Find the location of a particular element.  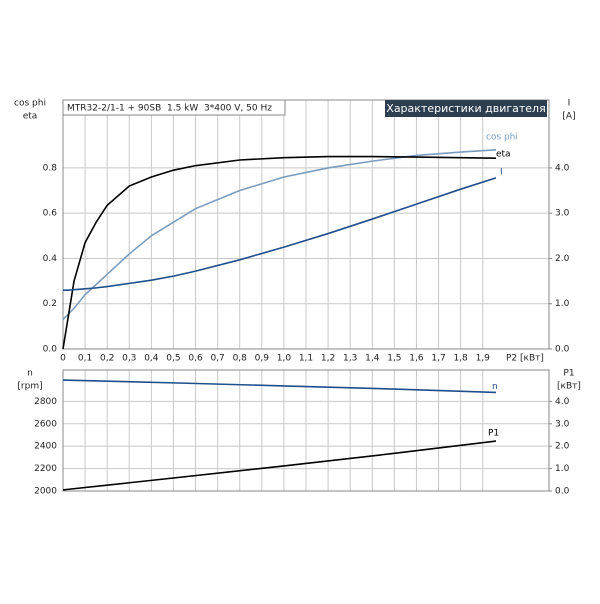

y-tick-label: 0.4 is located at coordinates (50, 259).